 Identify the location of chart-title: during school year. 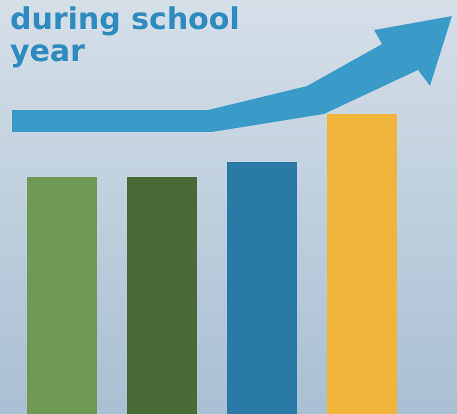
(125, 35).